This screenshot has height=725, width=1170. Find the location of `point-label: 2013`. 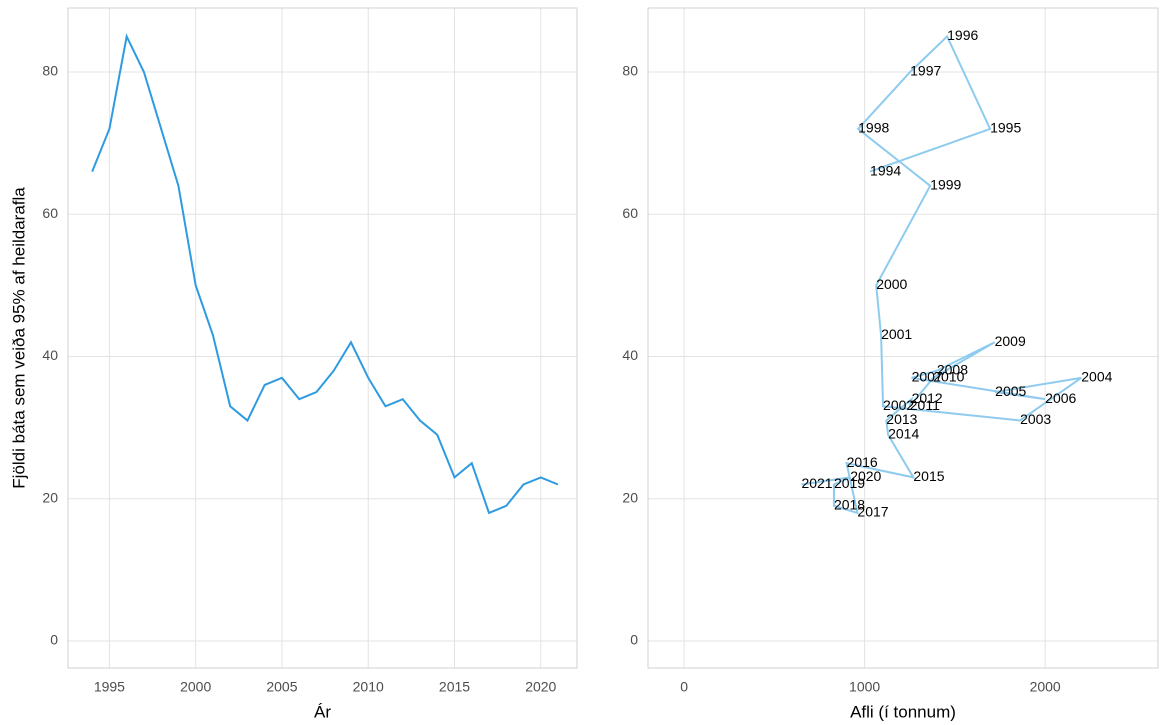

point-label: 2013 is located at coordinates (901, 419).